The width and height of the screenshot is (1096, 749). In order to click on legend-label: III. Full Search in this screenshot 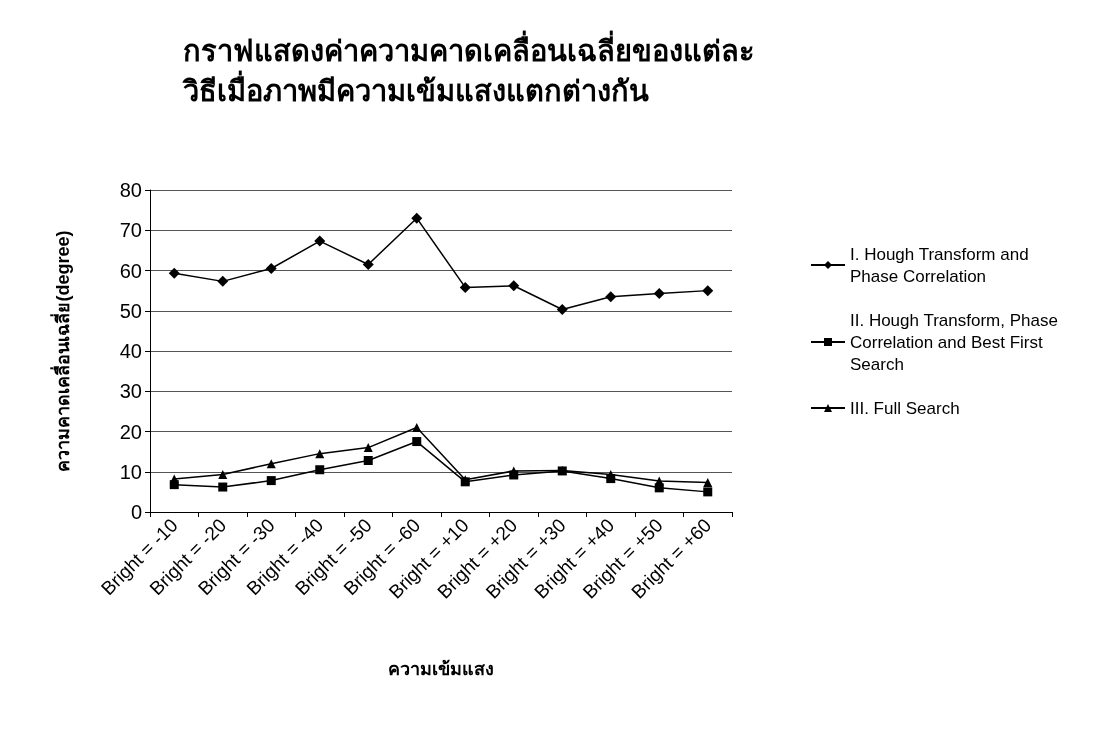, I will do `click(905, 408)`.